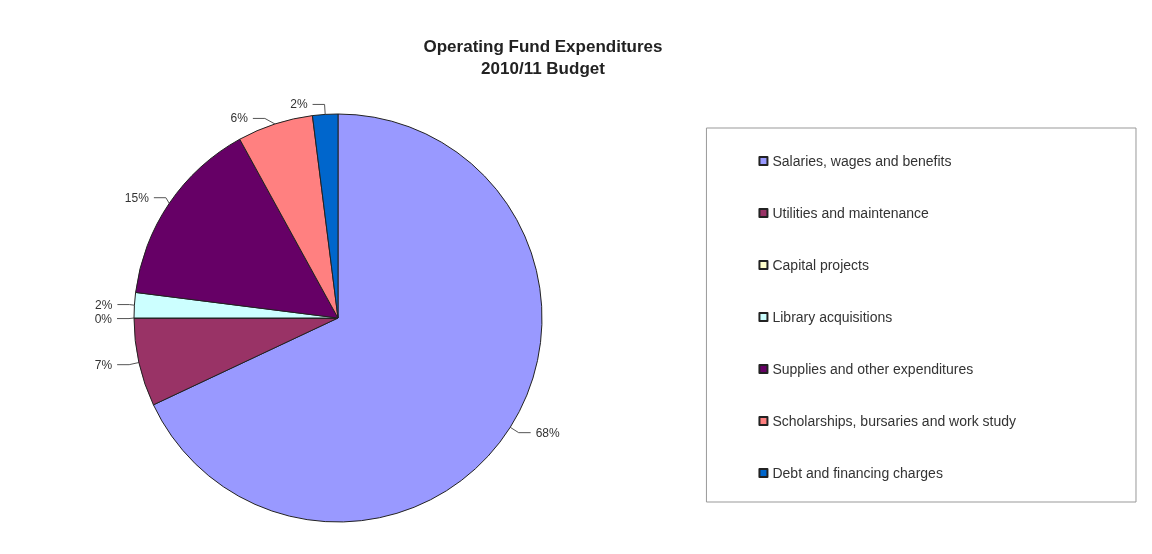 Image resolution: width=1152 pixels, height=554 pixels. I want to click on legend-label: Supplies and other expenditures, so click(873, 369).